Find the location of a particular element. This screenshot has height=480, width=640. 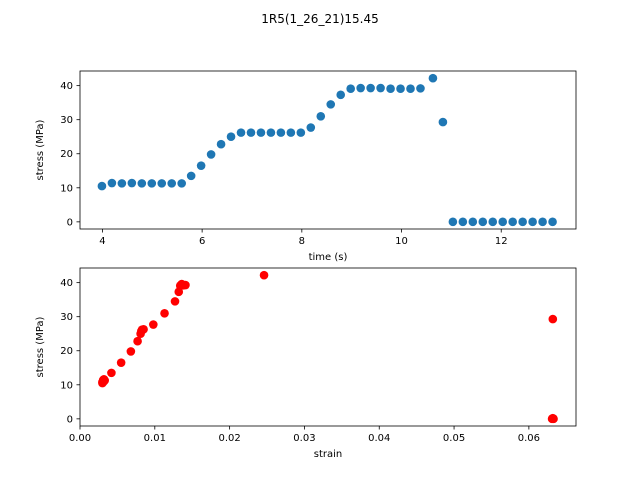

strain-x-tick-label: 0.04 is located at coordinates (379, 438).